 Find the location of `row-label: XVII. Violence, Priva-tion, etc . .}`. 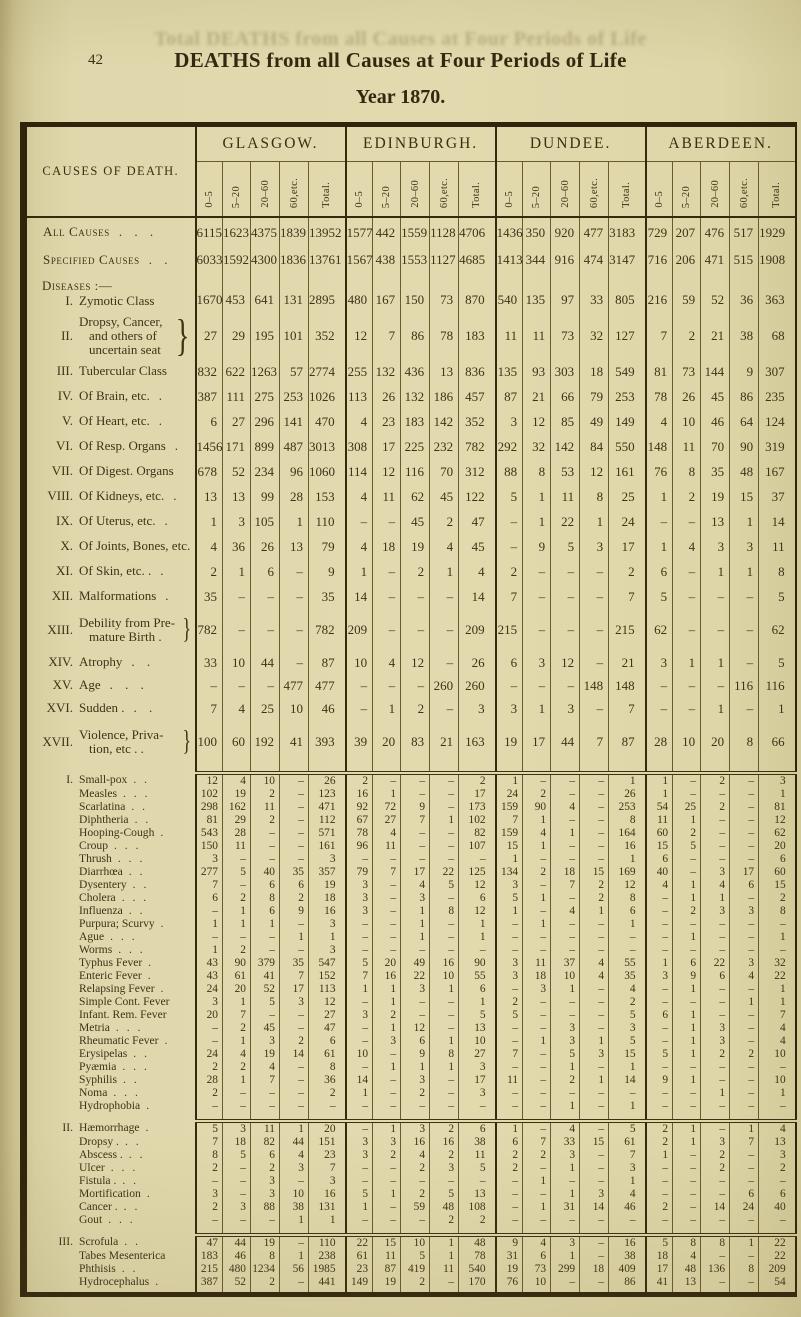

row-label: XVII. Violence, Priva-tion, etc . .} is located at coordinates (110, 742).